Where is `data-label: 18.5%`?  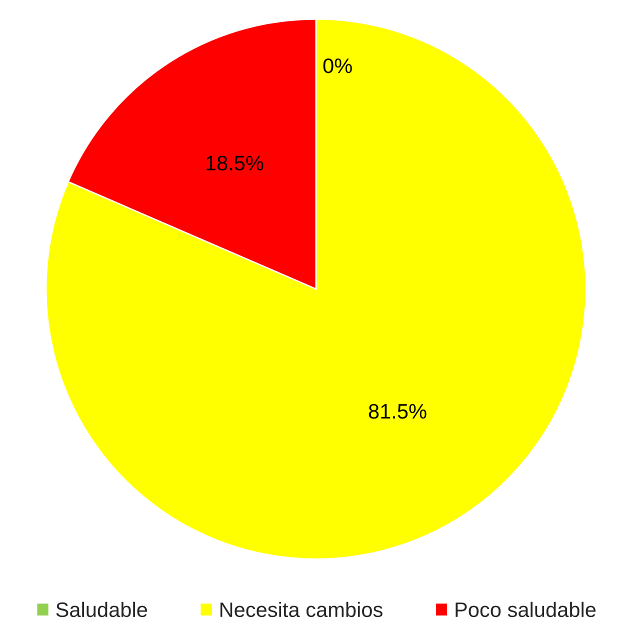 data-label: 18.5% is located at coordinates (235, 163).